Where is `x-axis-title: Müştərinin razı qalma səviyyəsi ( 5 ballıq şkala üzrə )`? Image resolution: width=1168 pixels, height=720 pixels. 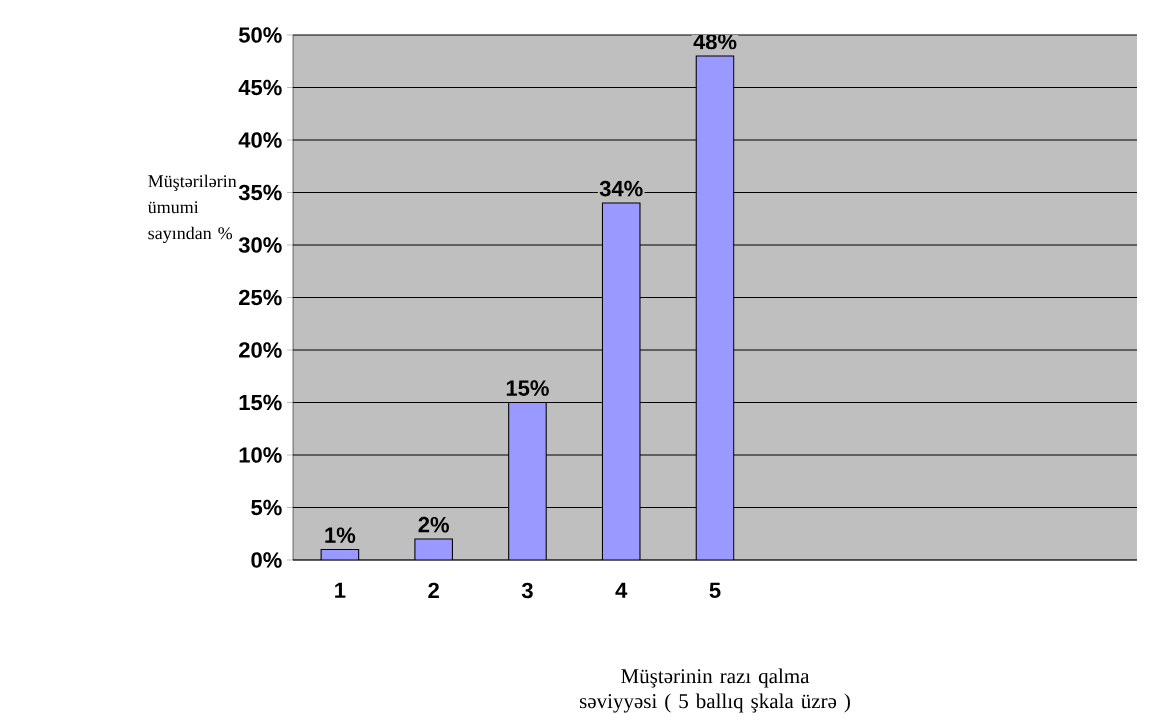
x-axis-title: Müştərinin razı qalma səviyyəsi ( 5 ballıq şkala üzrə ) is located at coordinates (714, 690).